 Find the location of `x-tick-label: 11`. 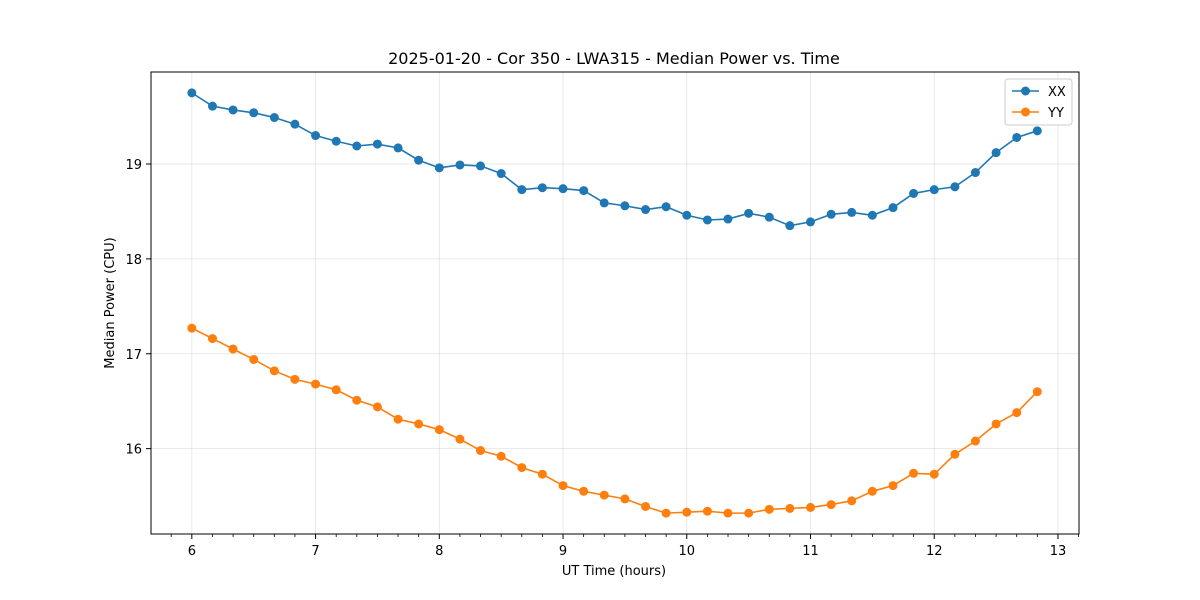

x-tick-label: 11 is located at coordinates (810, 551).